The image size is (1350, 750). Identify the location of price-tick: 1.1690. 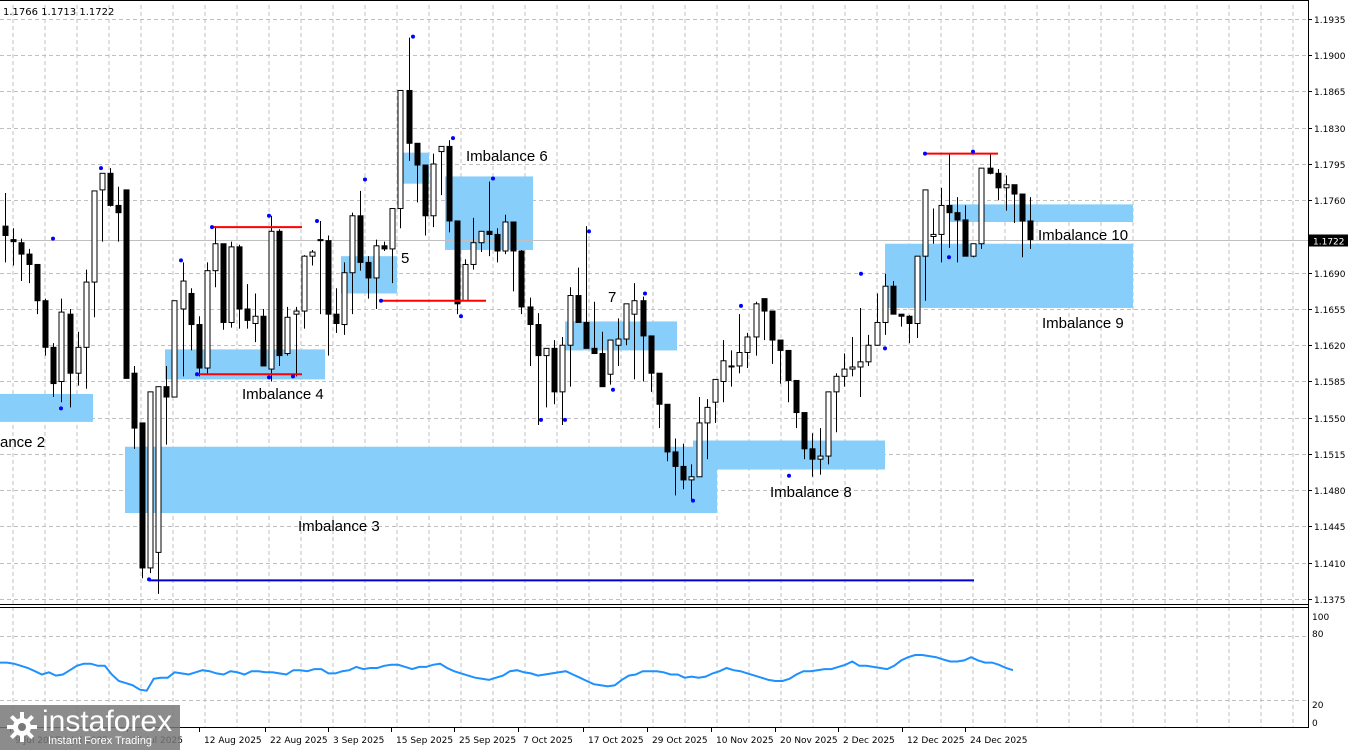
(1330, 275).